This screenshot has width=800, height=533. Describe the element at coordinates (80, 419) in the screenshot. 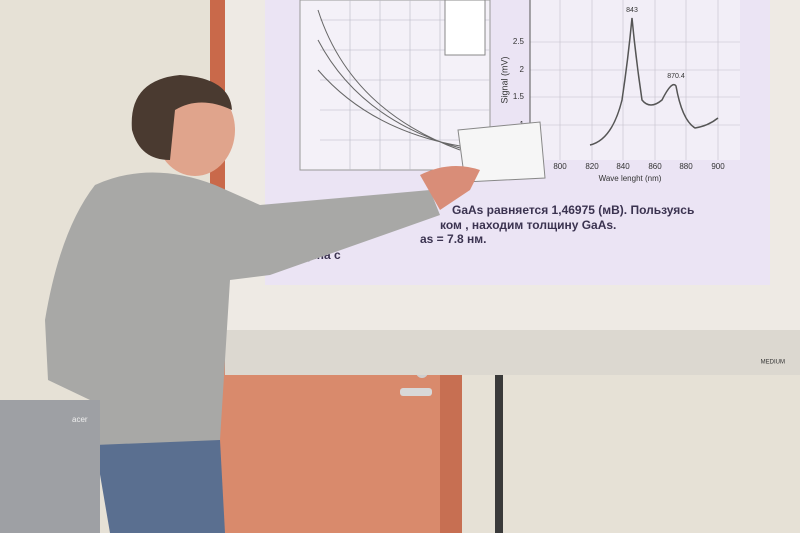

I see `laptop-logo: acer` at that location.